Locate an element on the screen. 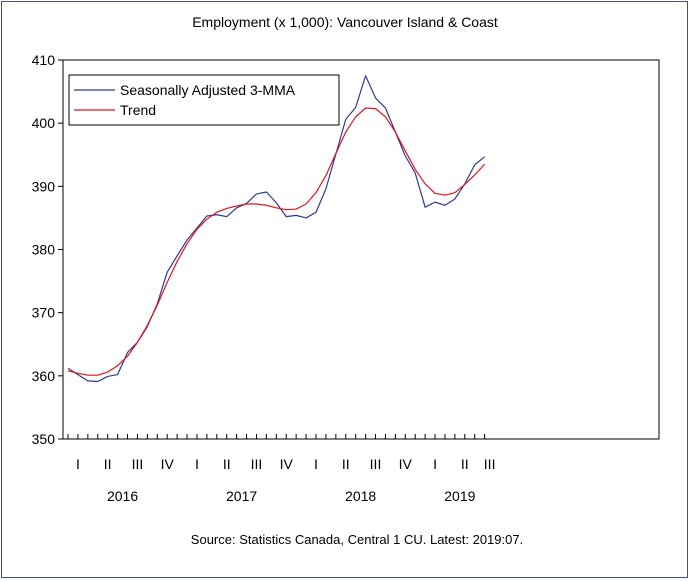 The height and width of the screenshot is (581, 691). y-tick-label: 380 is located at coordinates (44, 250).